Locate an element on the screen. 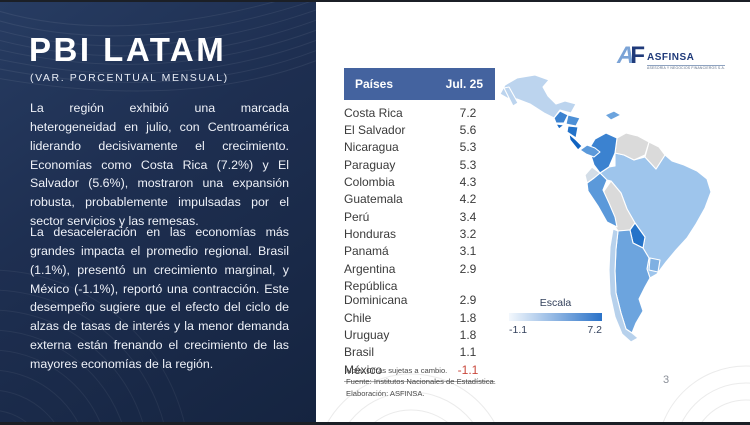 This screenshot has height=425, width=750. legend-min-label: -1.1 is located at coordinates (518, 330).